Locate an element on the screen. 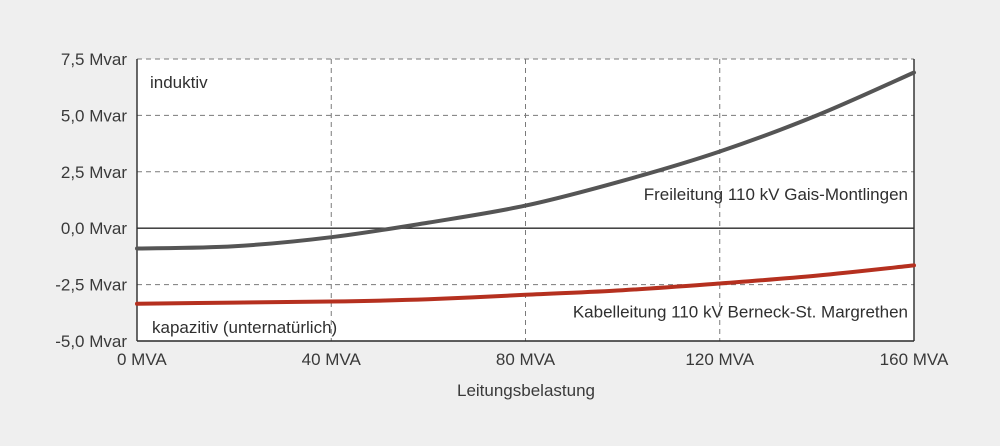 This screenshot has height=446, width=1000. series-label-0: Freileitung 110 kV Gais-Montlingen is located at coordinates (776, 194).